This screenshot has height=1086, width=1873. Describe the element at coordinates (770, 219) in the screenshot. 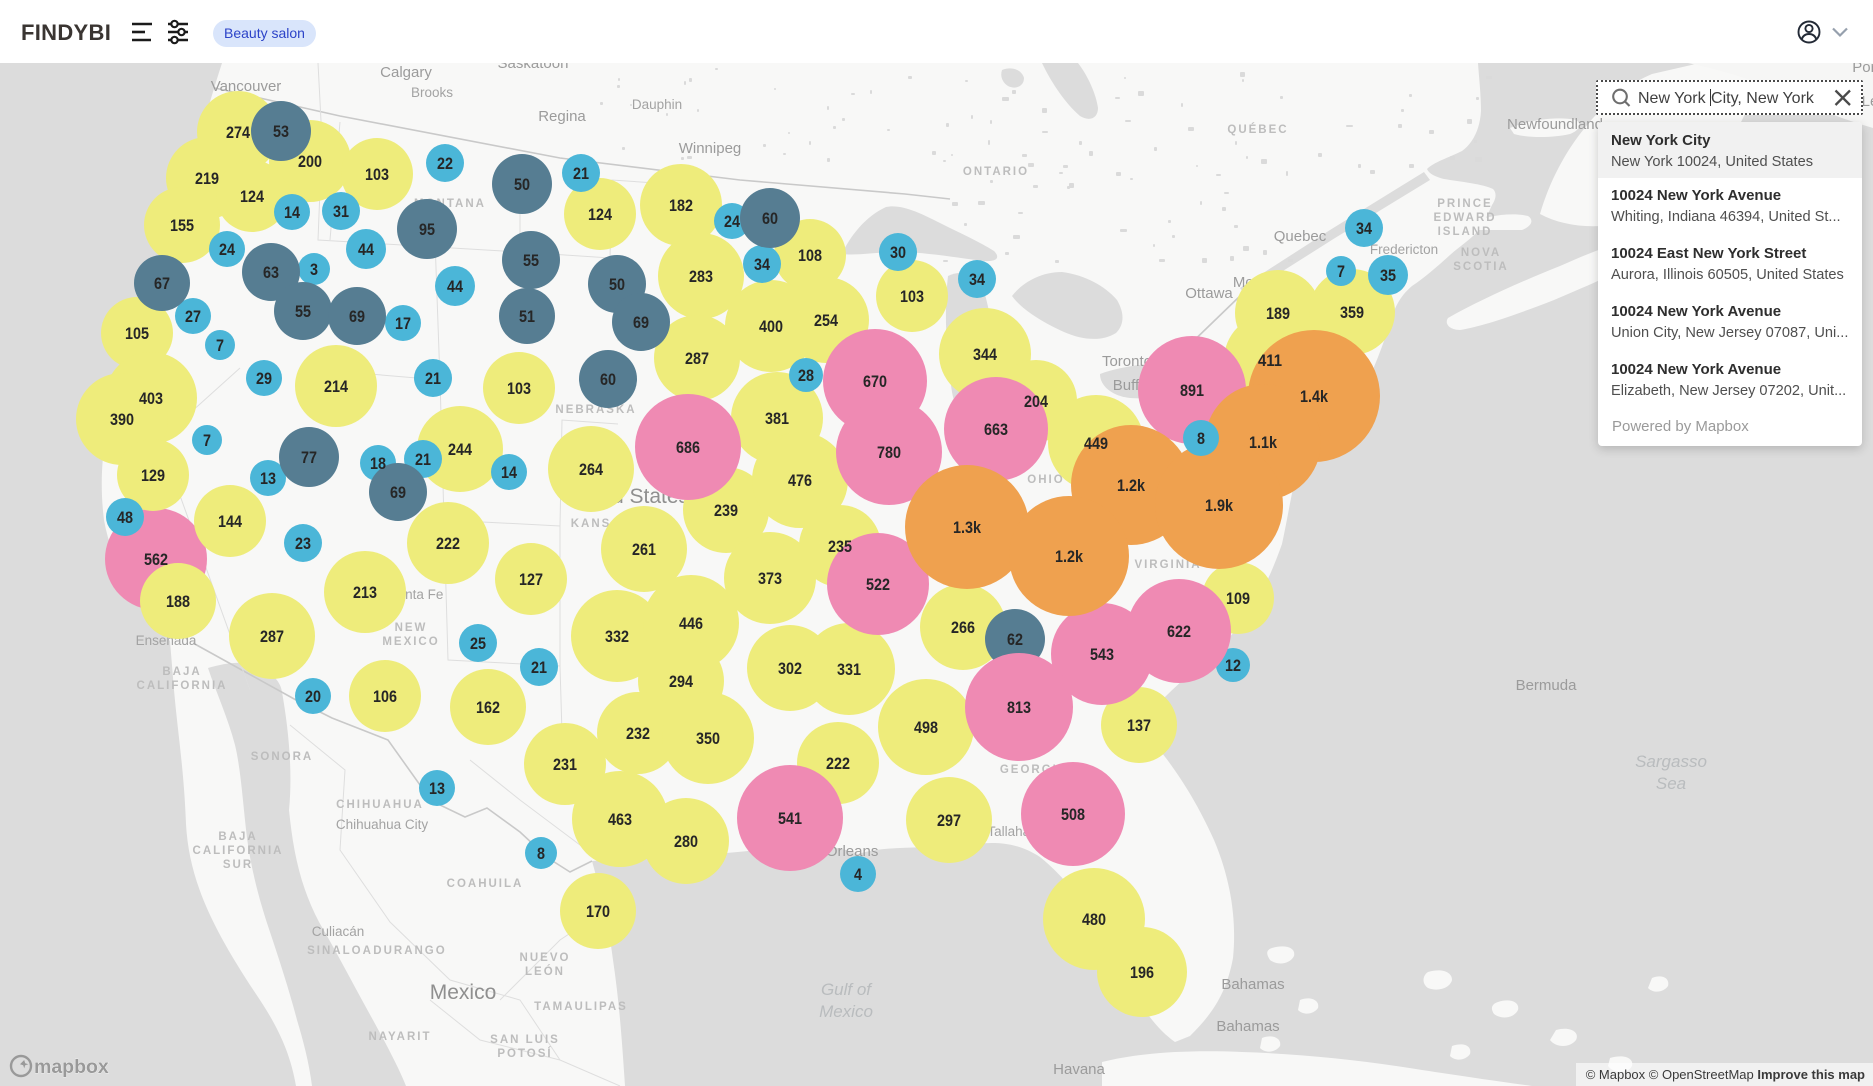

I see `svg-text: 60` at that location.